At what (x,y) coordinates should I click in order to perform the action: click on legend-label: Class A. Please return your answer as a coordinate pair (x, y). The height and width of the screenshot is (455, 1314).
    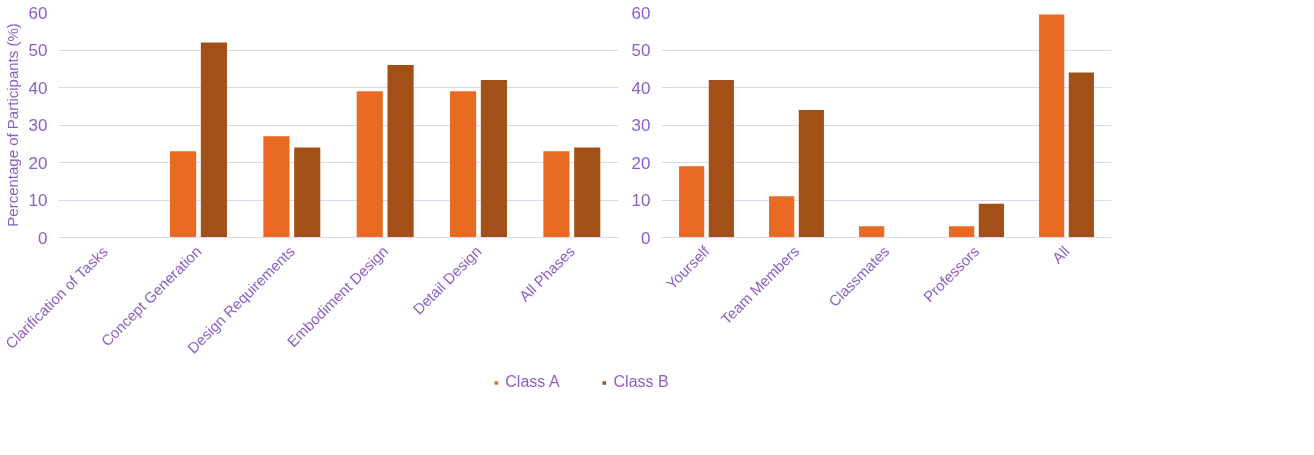
    Looking at the image, I should click on (532, 382).